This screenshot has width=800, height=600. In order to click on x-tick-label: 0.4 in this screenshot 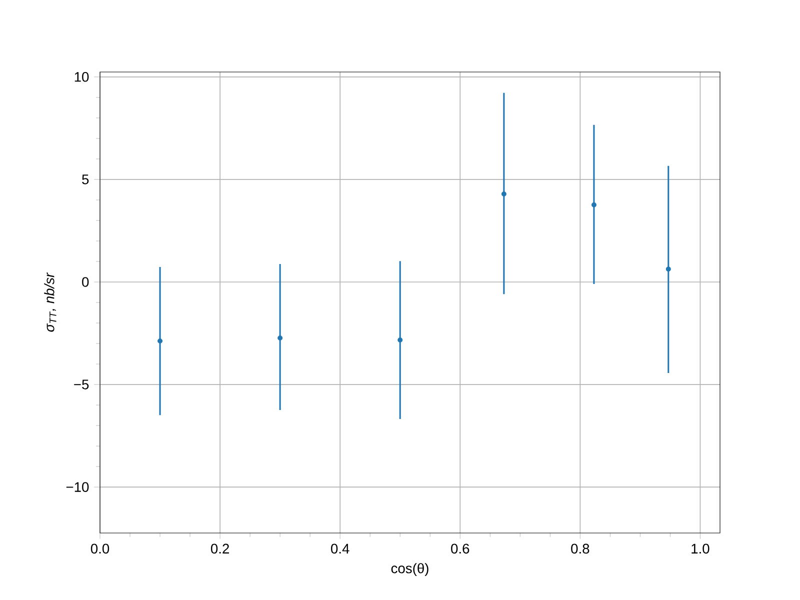, I will do `click(340, 549)`.